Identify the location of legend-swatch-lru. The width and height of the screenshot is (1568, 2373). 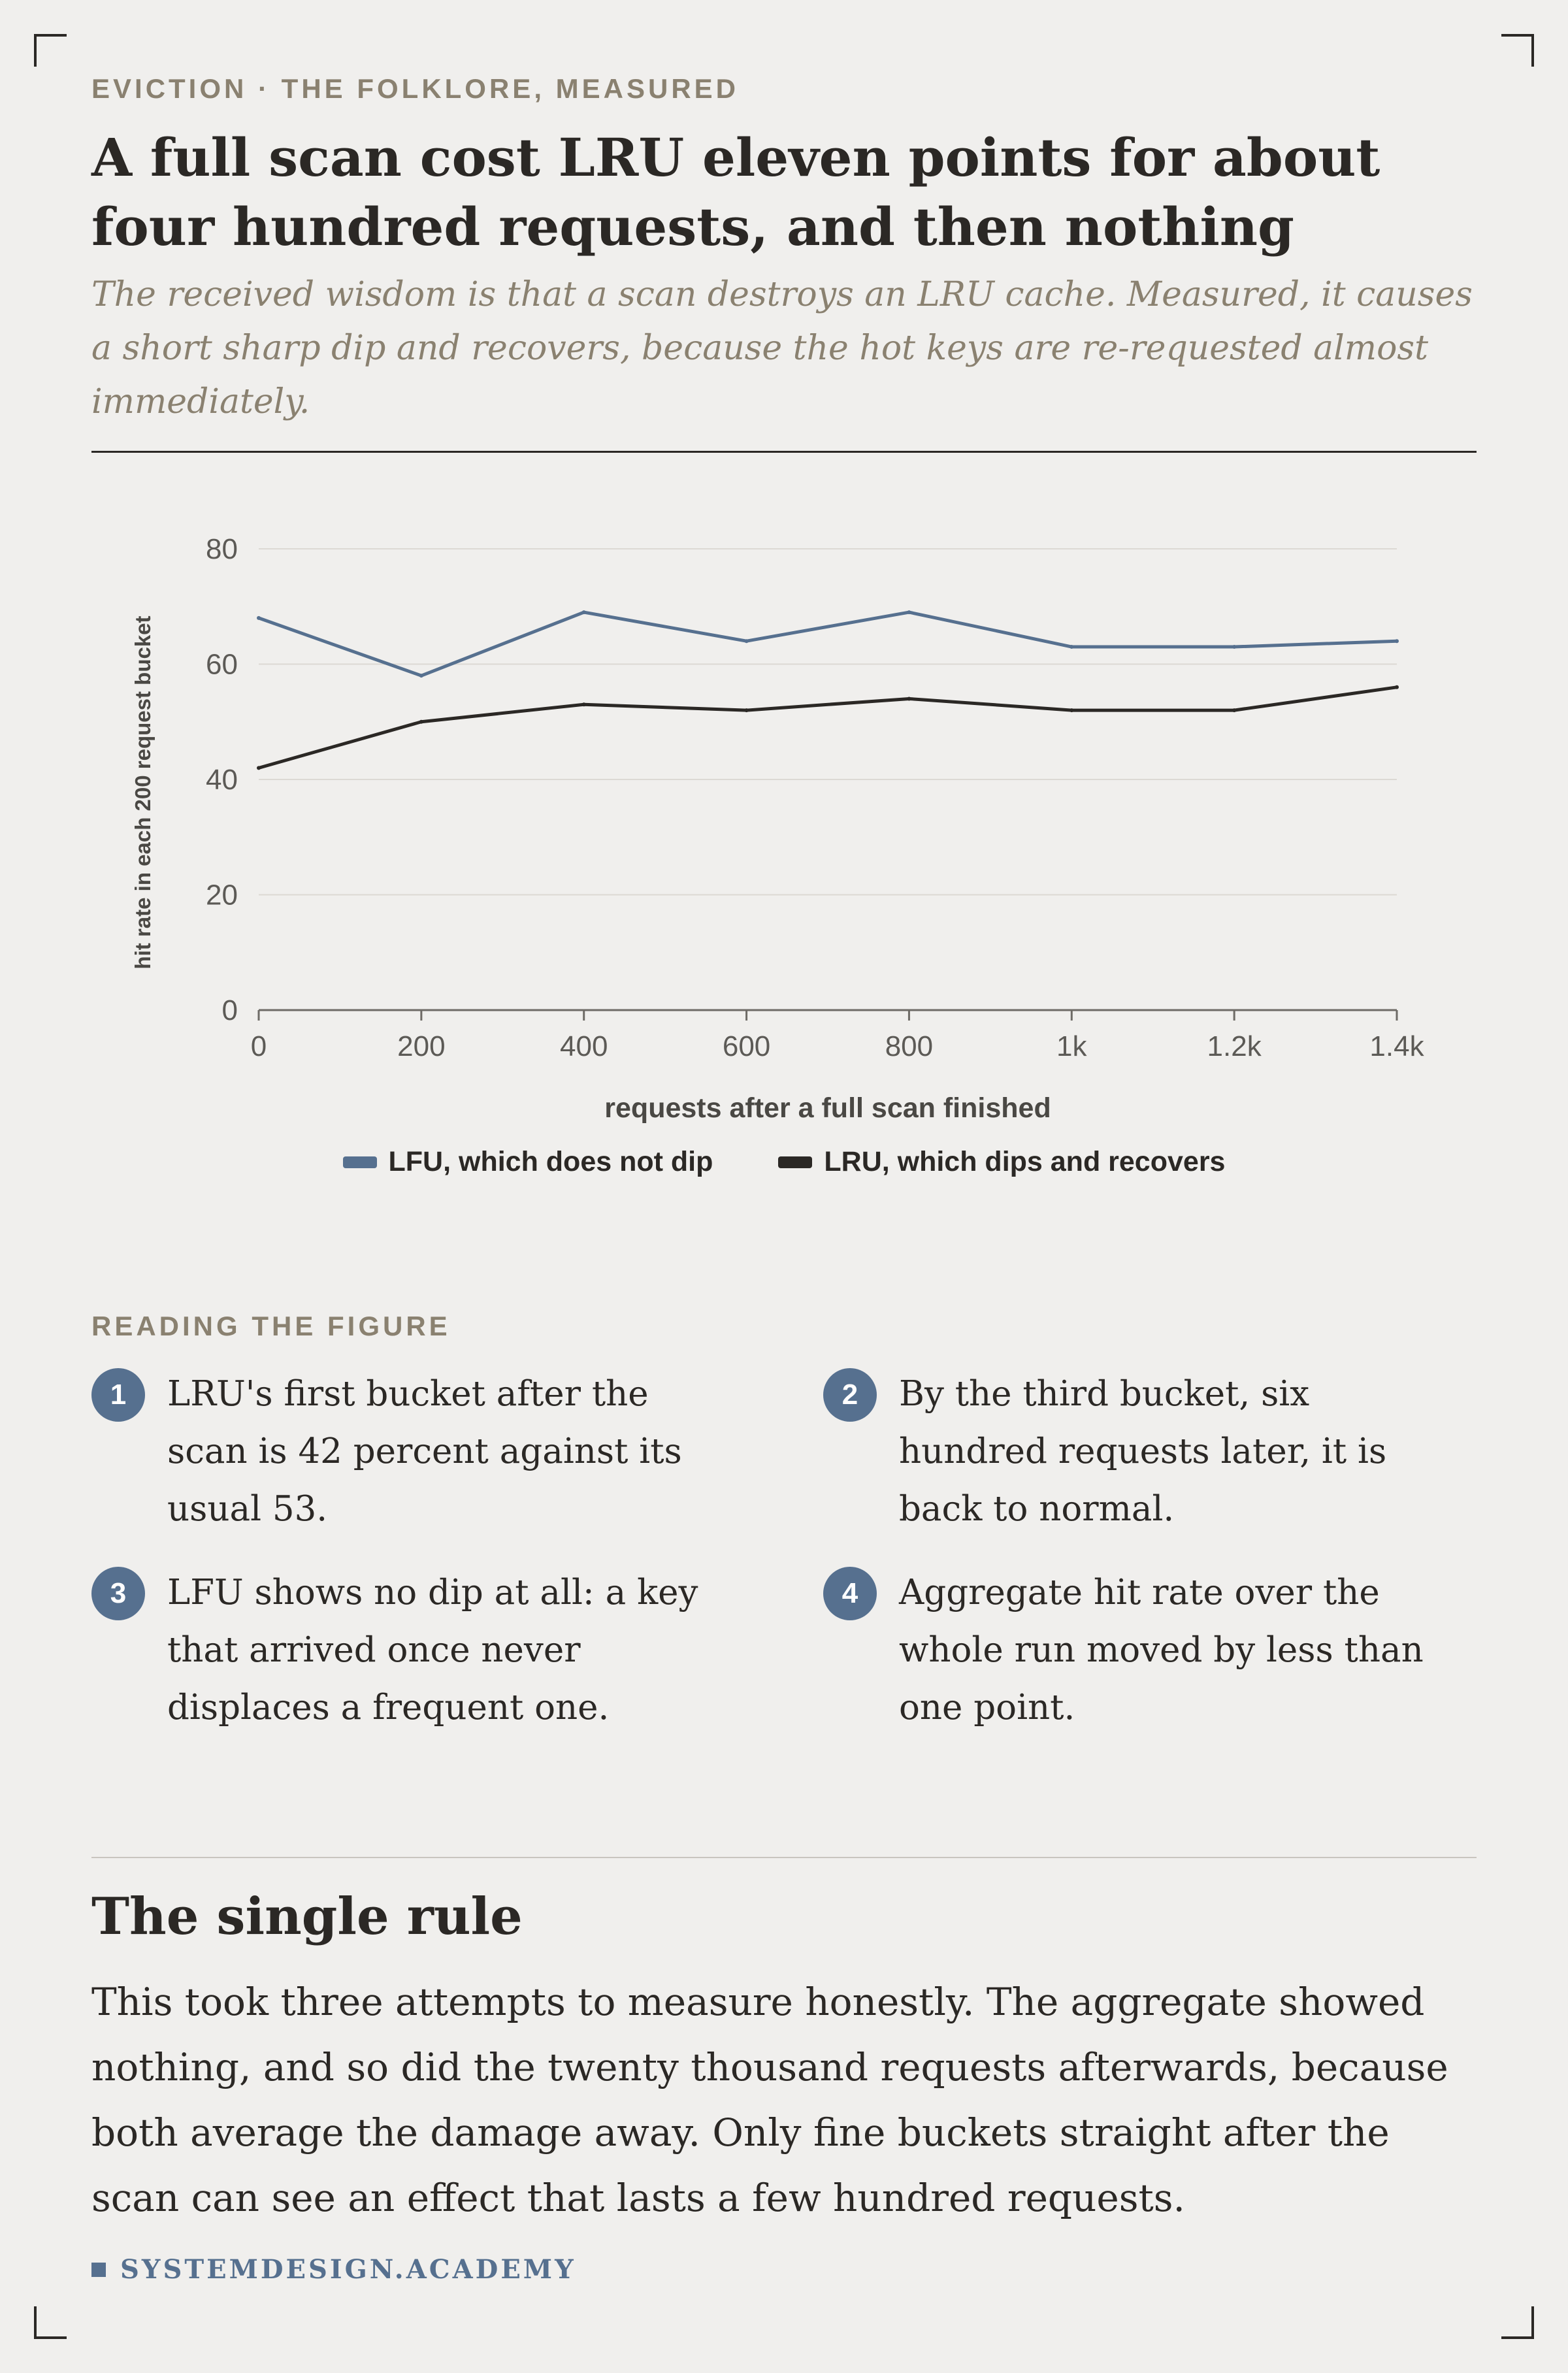
(795, 1162).